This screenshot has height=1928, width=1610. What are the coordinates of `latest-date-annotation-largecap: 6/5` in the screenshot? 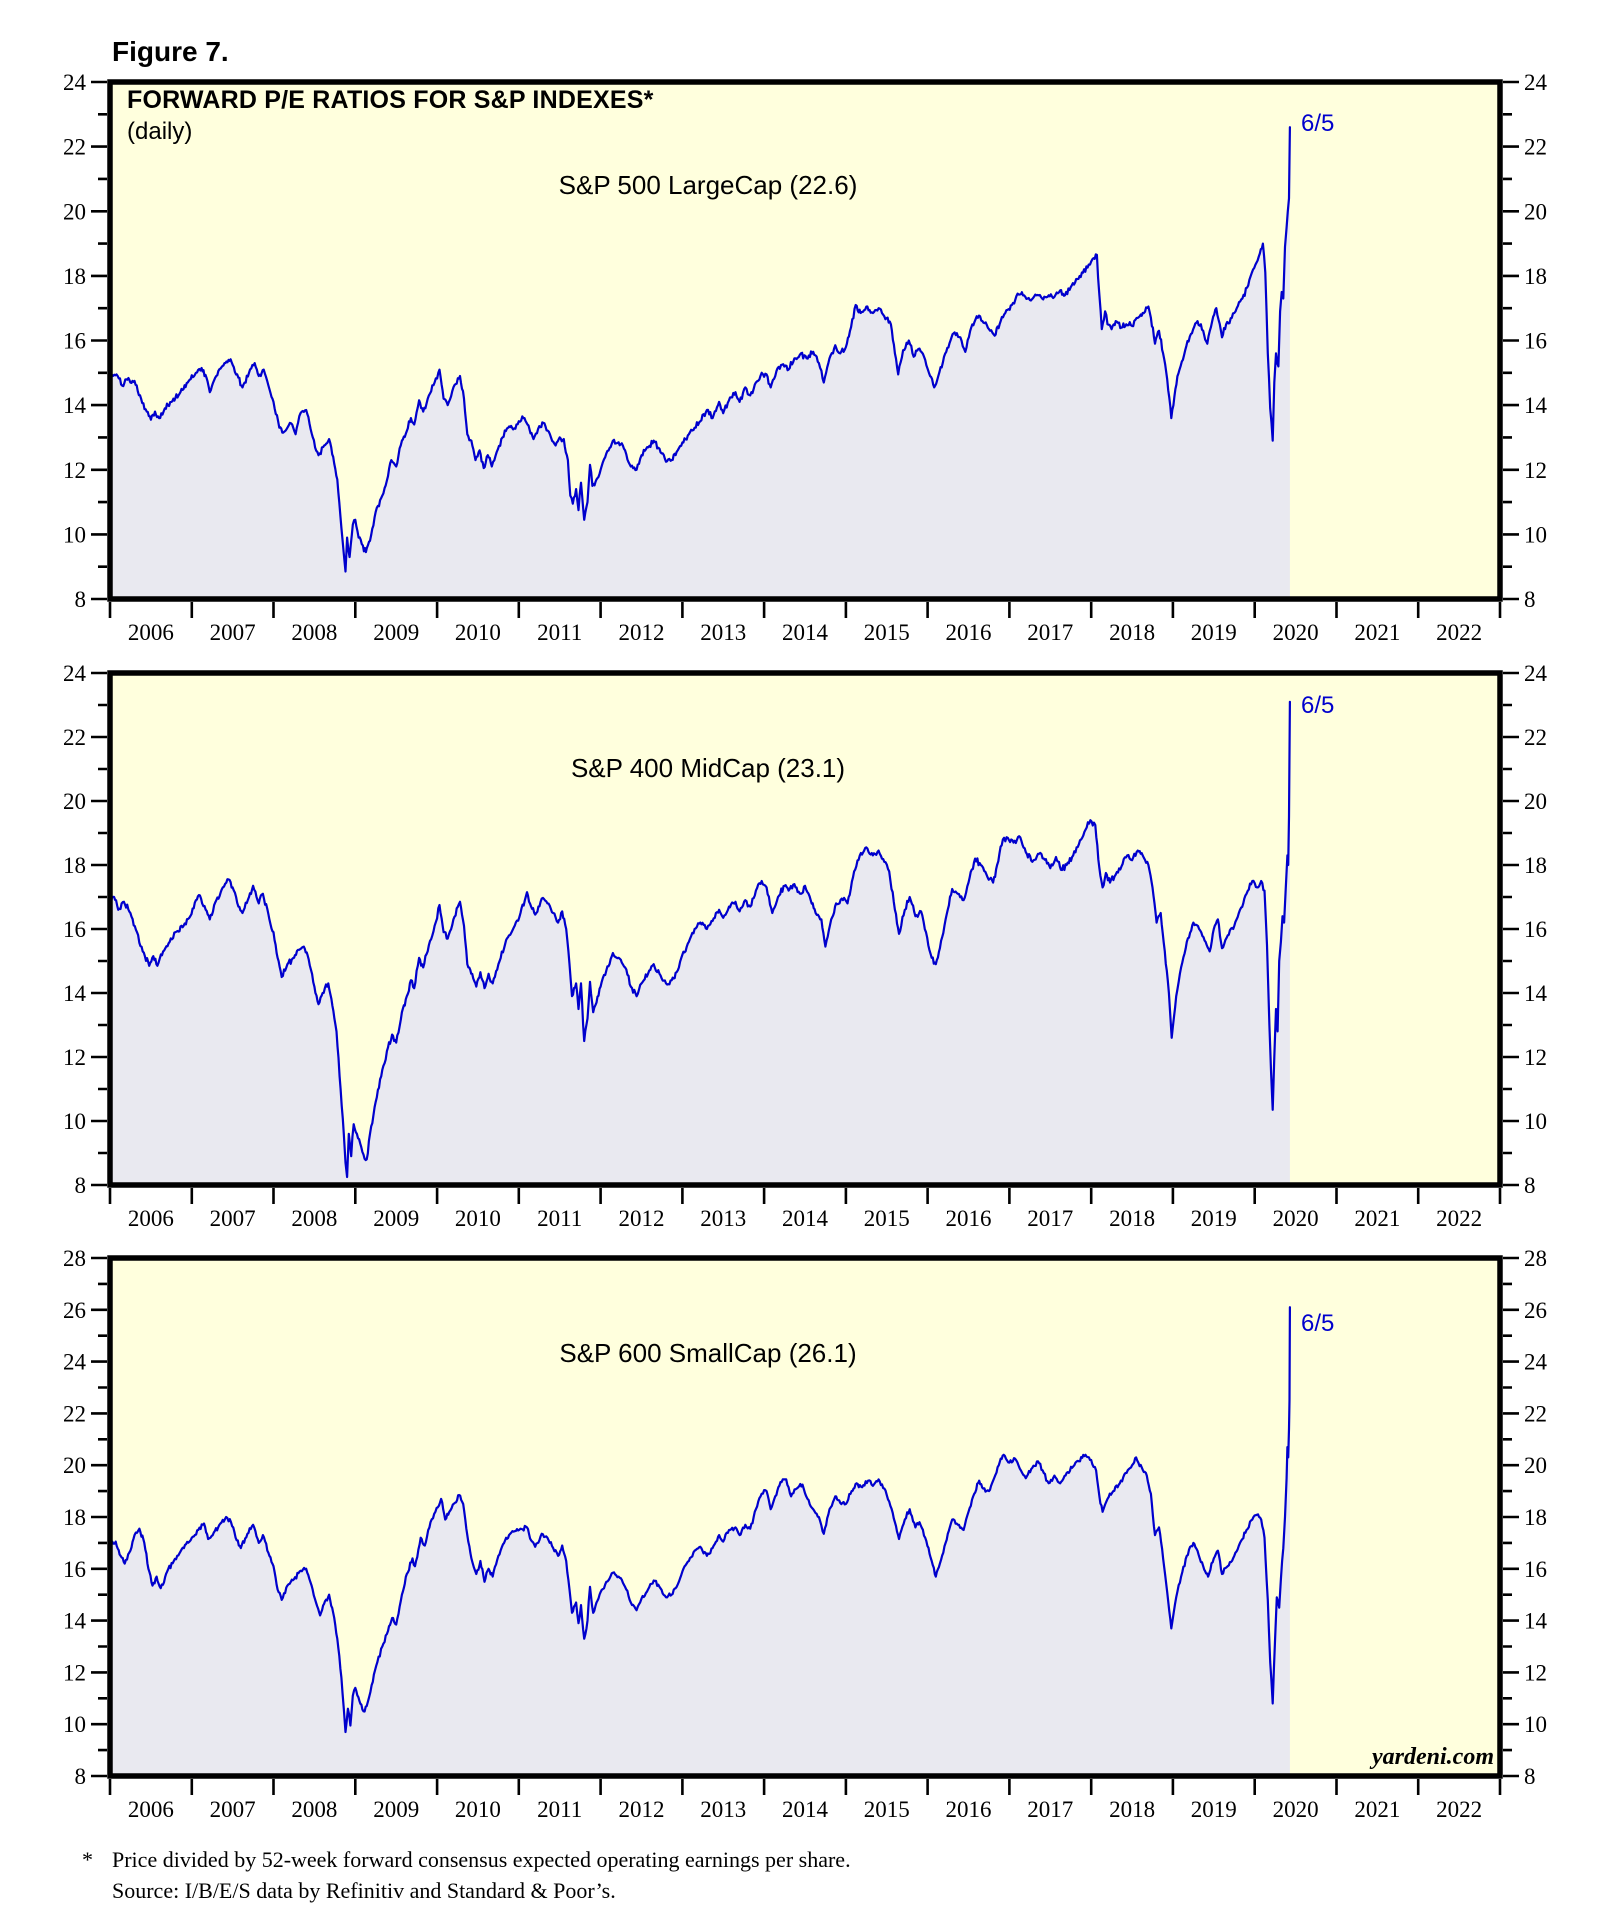 It's located at (1318, 123).